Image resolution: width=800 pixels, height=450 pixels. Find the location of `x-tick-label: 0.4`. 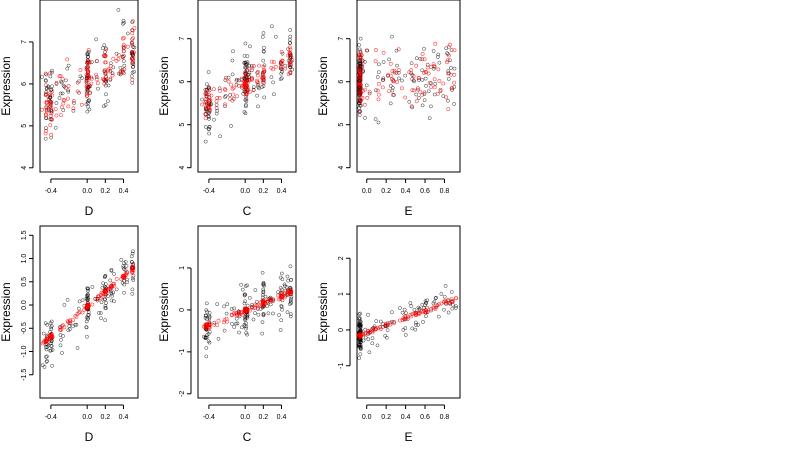

x-tick-label: 0.4 is located at coordinates (124, 191).